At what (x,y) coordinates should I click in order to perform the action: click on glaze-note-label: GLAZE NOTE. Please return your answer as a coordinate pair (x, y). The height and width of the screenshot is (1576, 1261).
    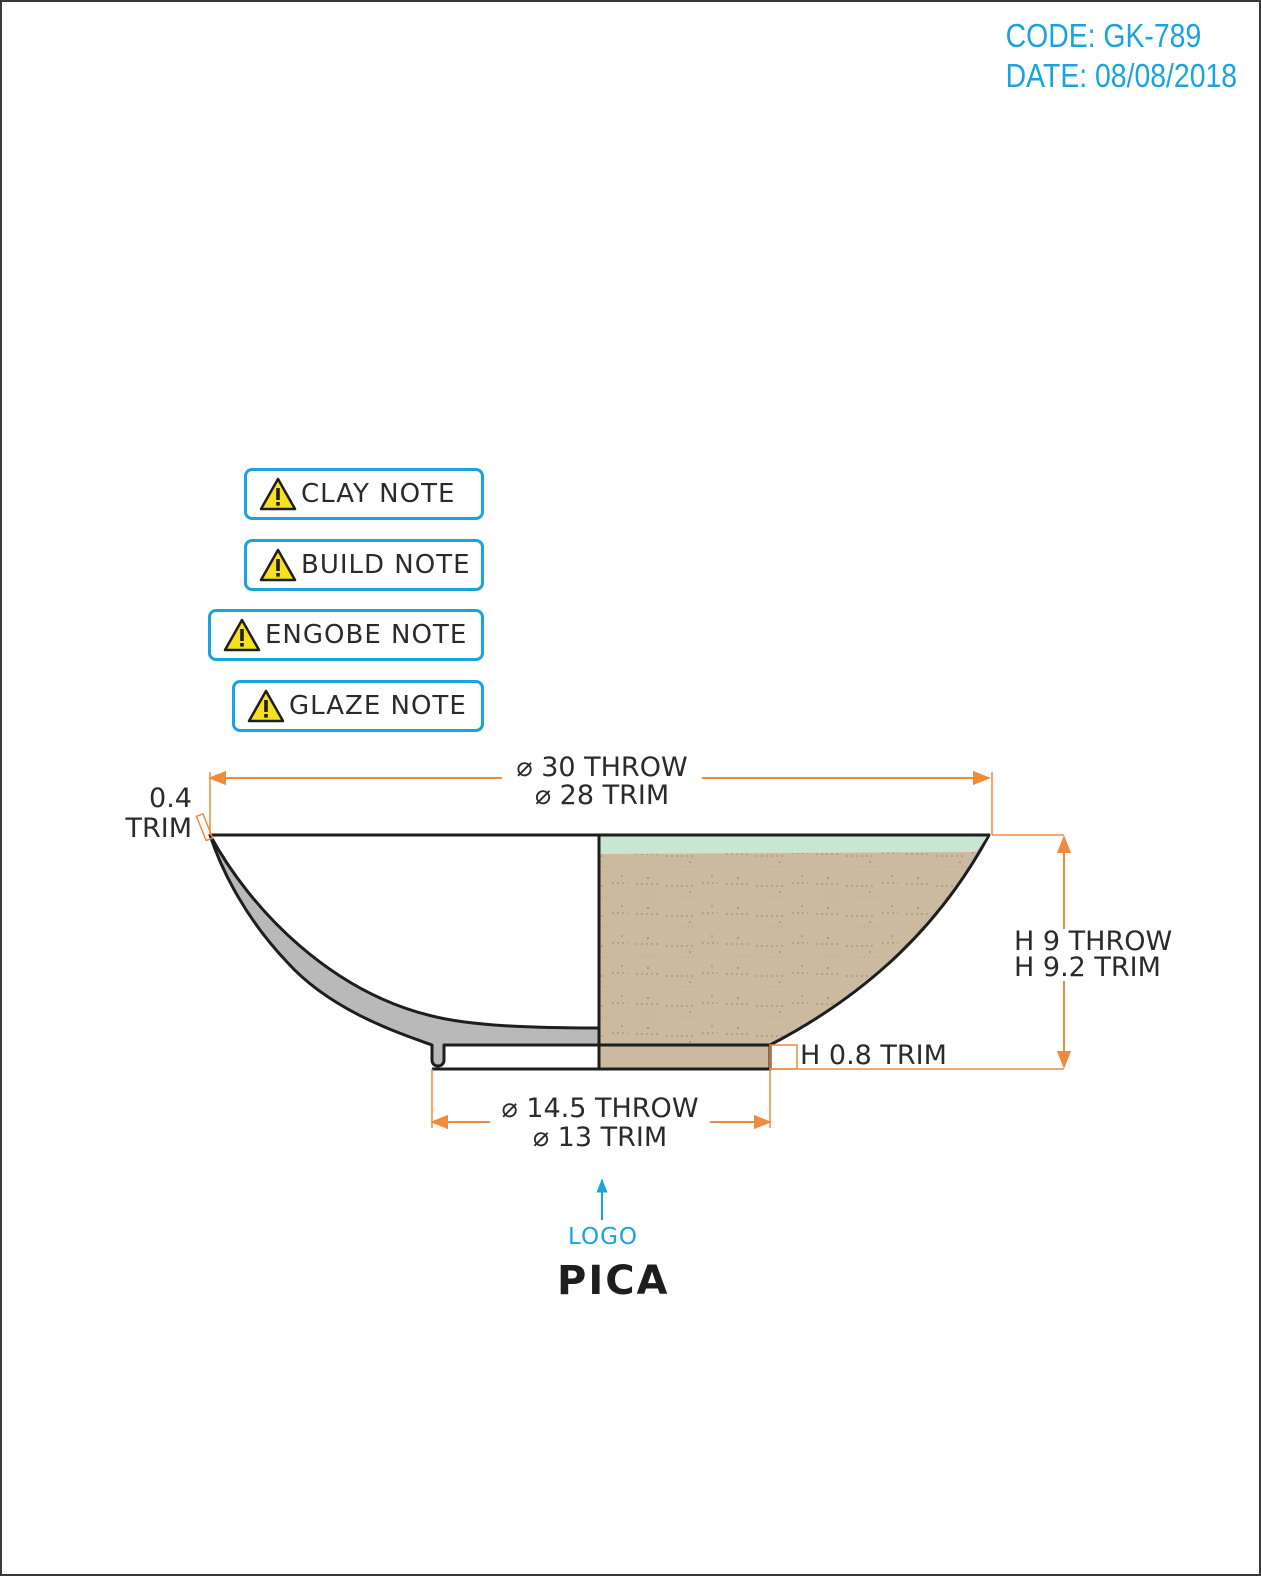
    Looking at the image, I should click on (378, 706).